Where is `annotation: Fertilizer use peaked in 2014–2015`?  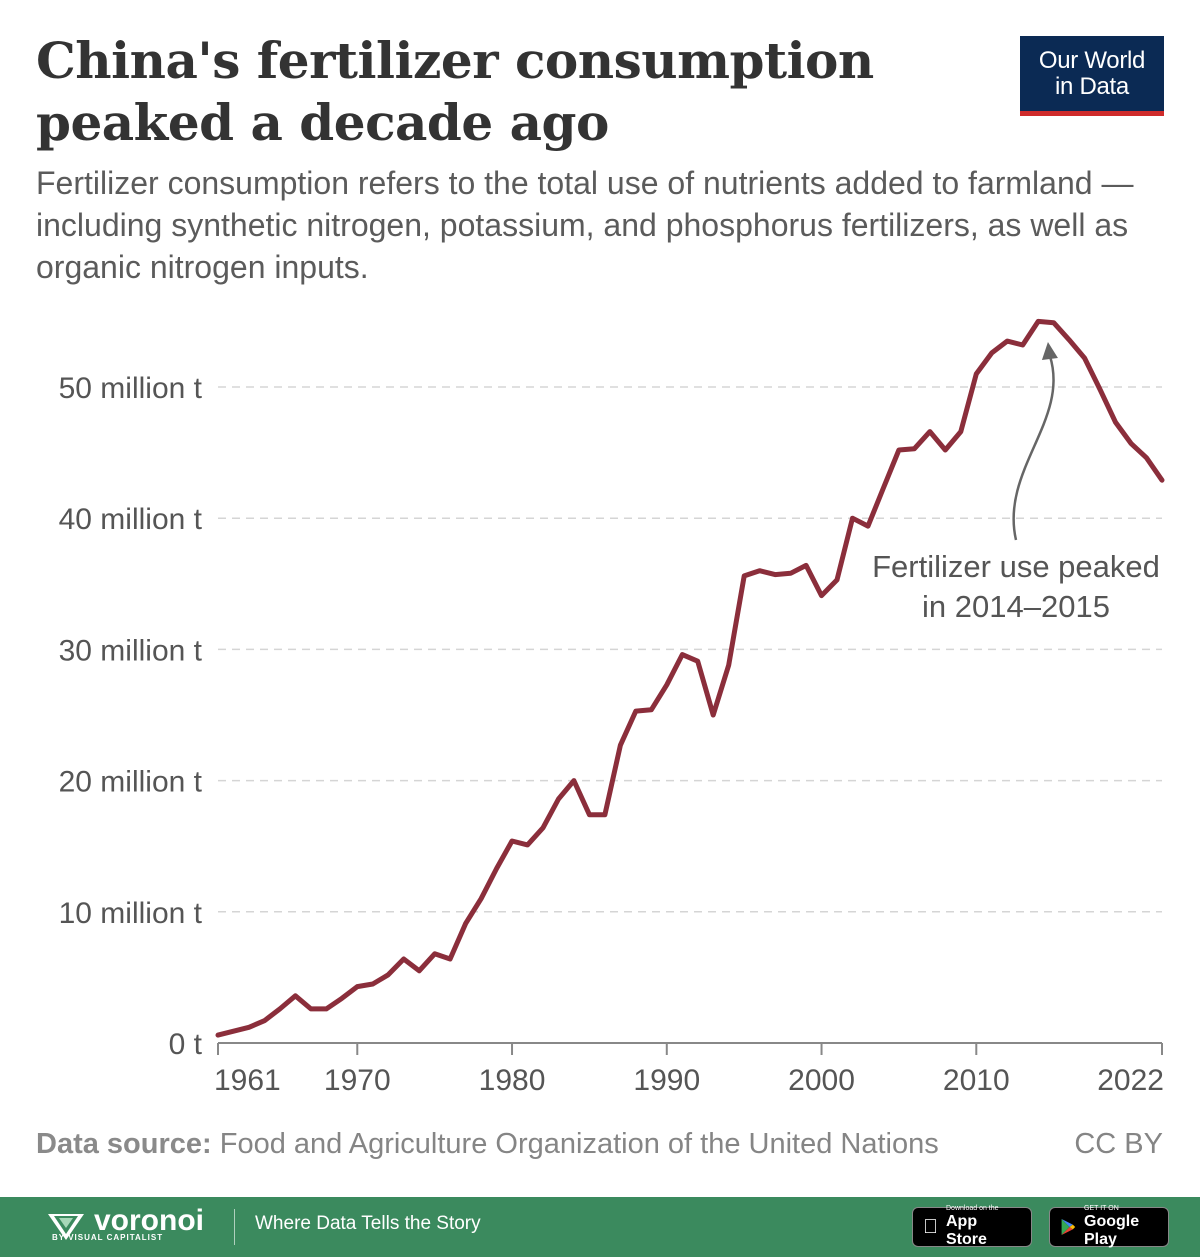 annotation: Fertilizer use peaked in 2014–2015 is located at coordinates (1016, 482).